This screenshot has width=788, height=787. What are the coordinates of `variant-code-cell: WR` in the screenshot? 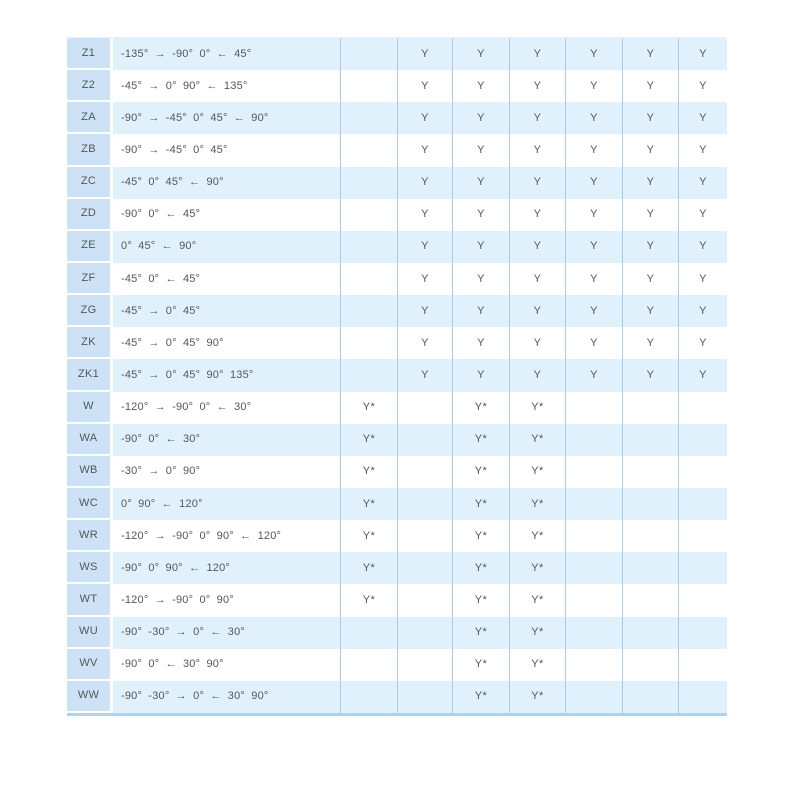 It's located at (88, 536).